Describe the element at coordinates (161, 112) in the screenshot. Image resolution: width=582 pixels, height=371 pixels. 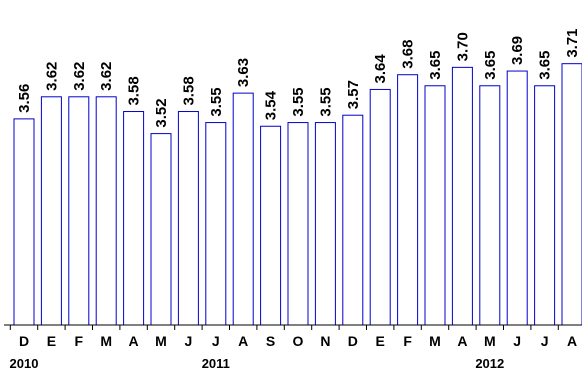
I see `value-label: 3.52` at that location.